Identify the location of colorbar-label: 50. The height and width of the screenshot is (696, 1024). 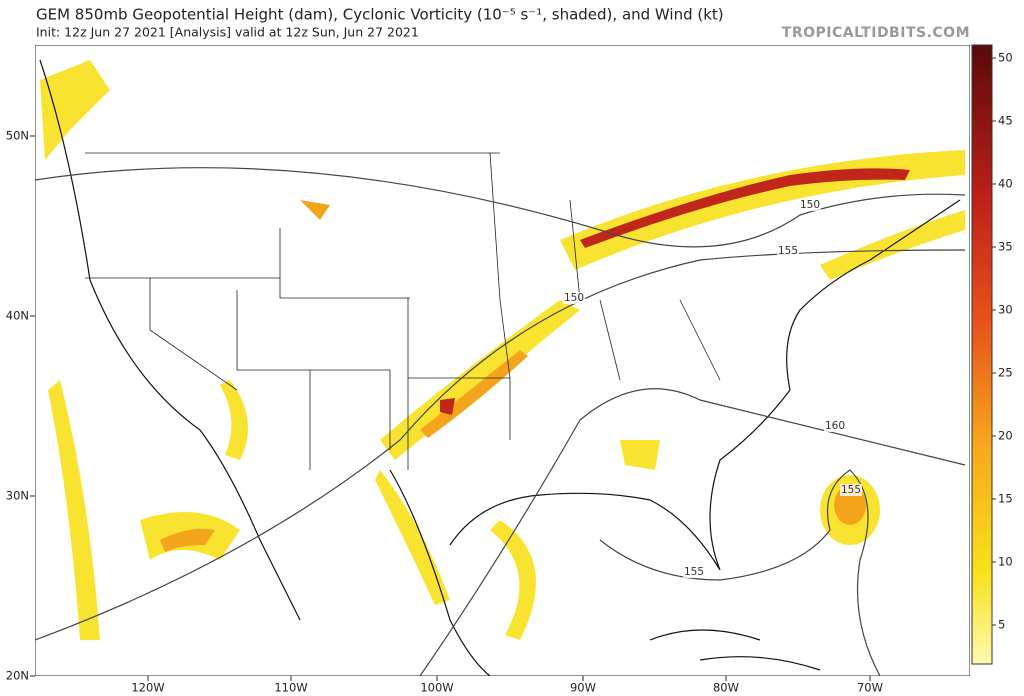
(1005, 58).